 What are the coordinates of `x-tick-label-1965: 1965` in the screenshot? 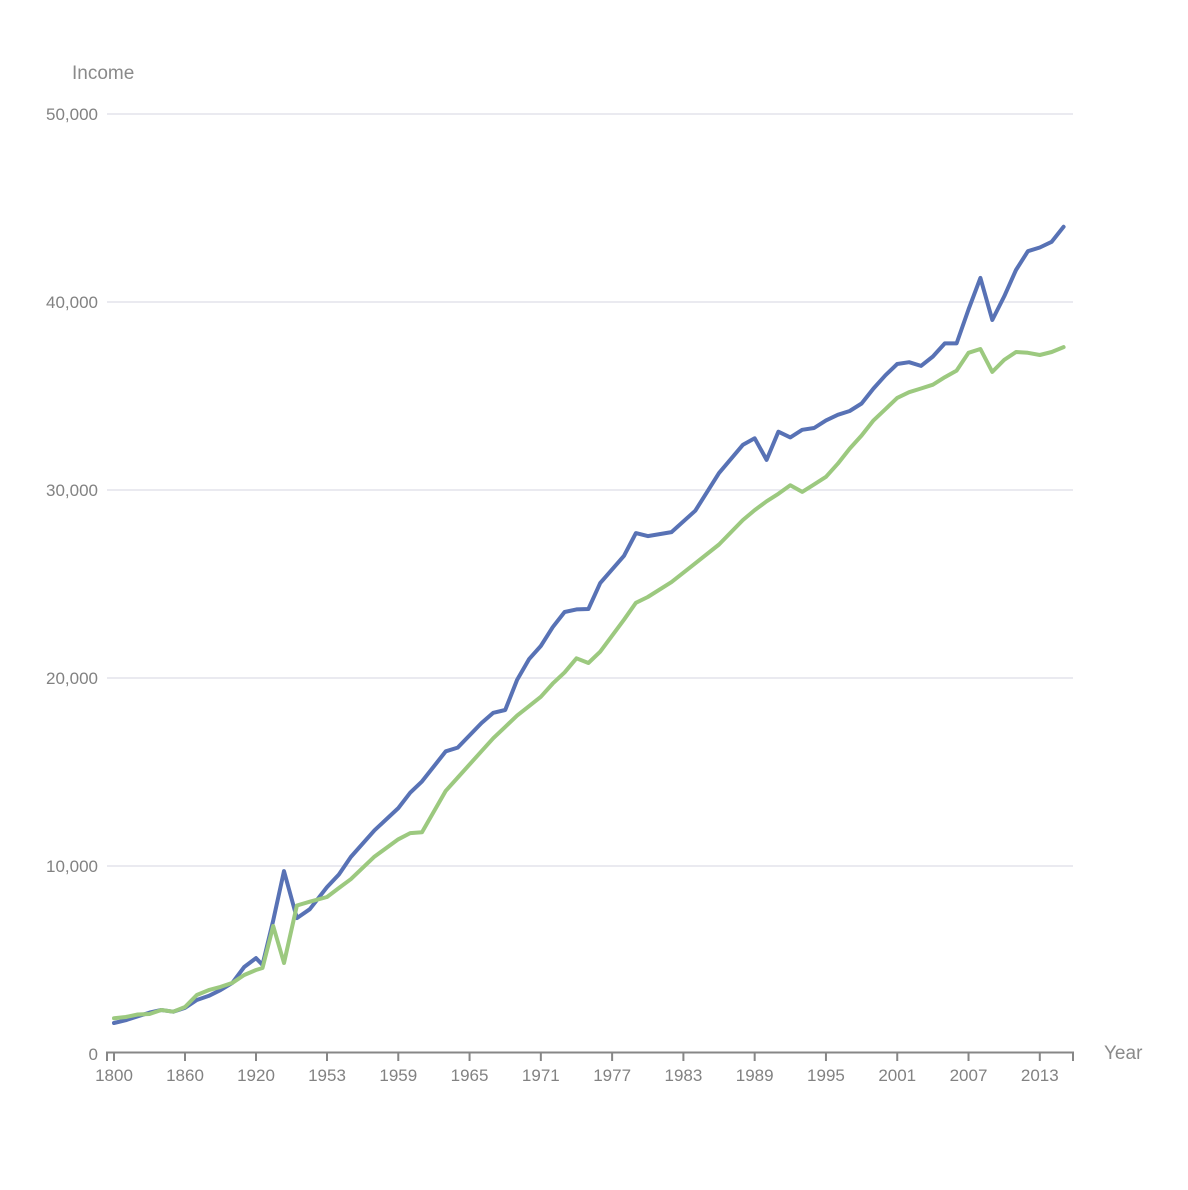 It's located at (470, 1075).